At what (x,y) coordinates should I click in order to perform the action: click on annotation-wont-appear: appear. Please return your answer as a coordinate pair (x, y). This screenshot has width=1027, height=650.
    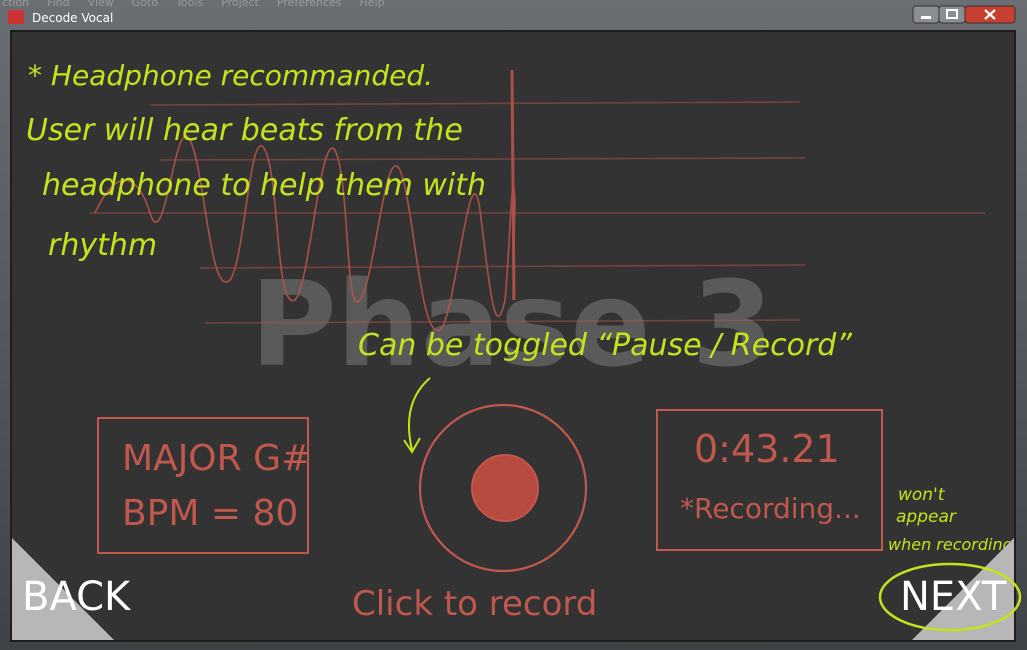
    Looking at the image, I should click on (926, 517).